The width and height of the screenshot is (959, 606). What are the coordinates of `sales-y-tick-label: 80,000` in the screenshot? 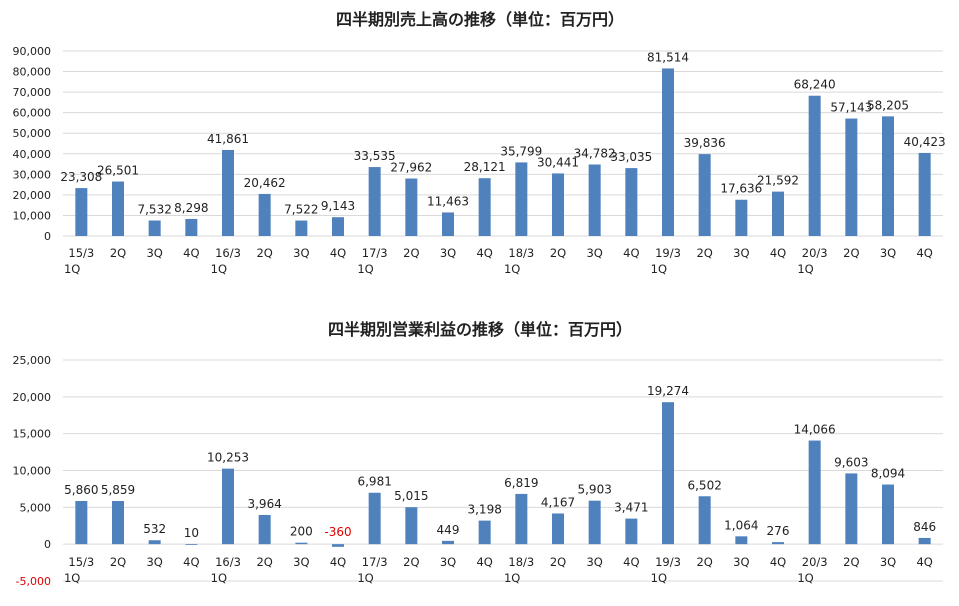 It's located at (32, 72).